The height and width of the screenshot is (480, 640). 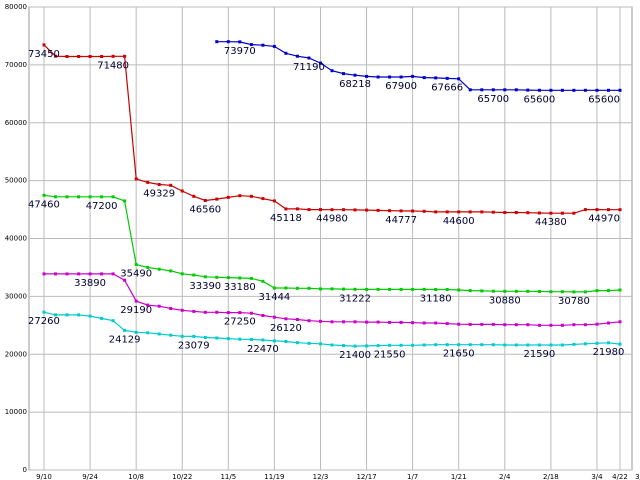 I want to click on data-label: 31180, so click(x=436, y=299).